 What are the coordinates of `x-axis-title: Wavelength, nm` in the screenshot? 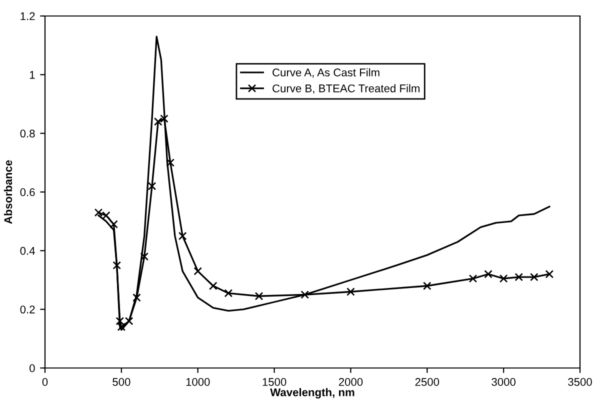 It's located at (312, 393).